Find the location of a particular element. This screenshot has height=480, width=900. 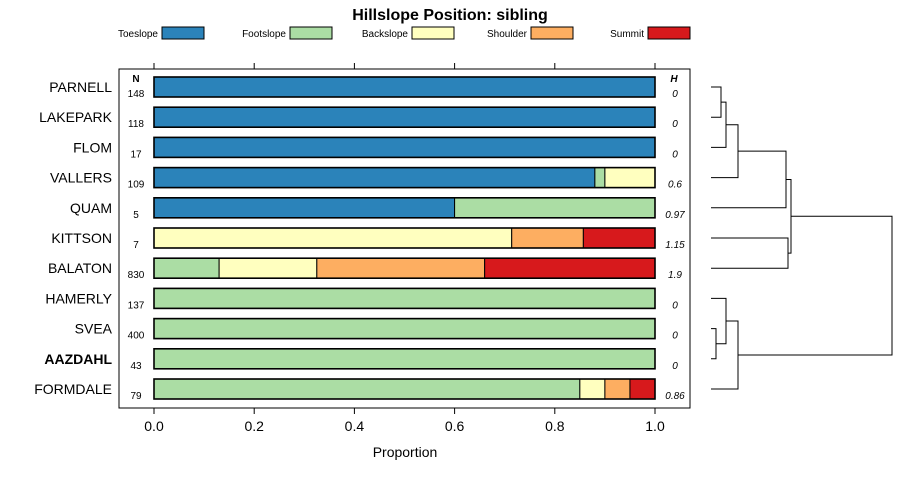

legend-swatch-backslope is located at coordinates (433, 33).